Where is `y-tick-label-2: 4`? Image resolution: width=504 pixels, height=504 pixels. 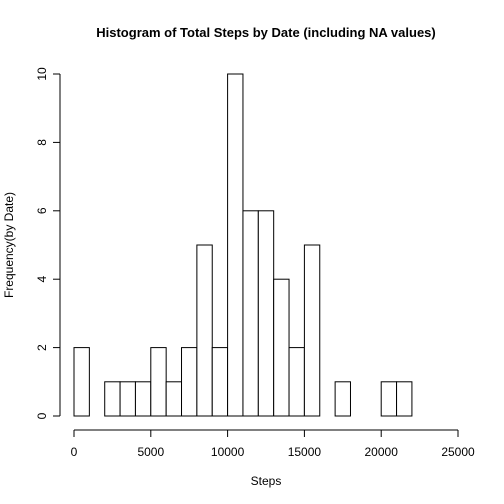
y-tick-label-2: 4 is located at coordinates (42, 279).